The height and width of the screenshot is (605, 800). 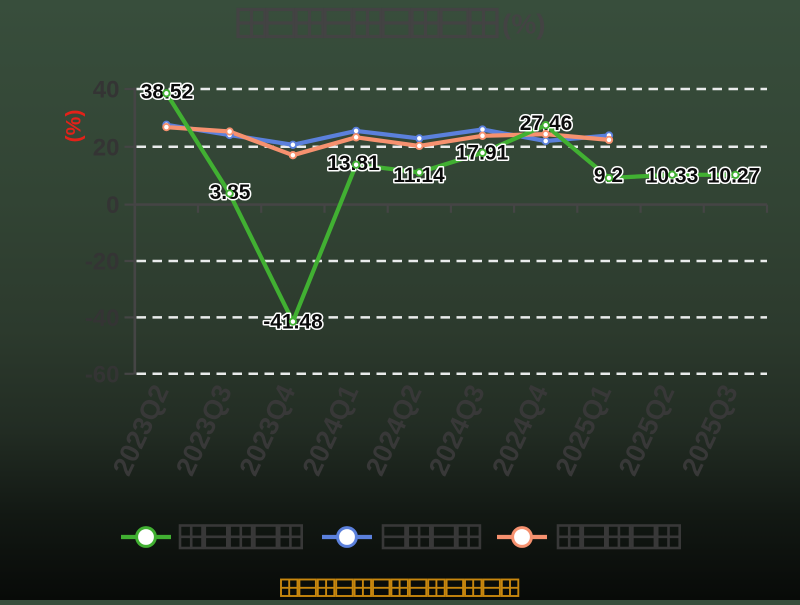 What do you see at coordinates (141, 430) in the screenshot?
I see `svg-text: 2023Q2` at bounding box center [141, 430].